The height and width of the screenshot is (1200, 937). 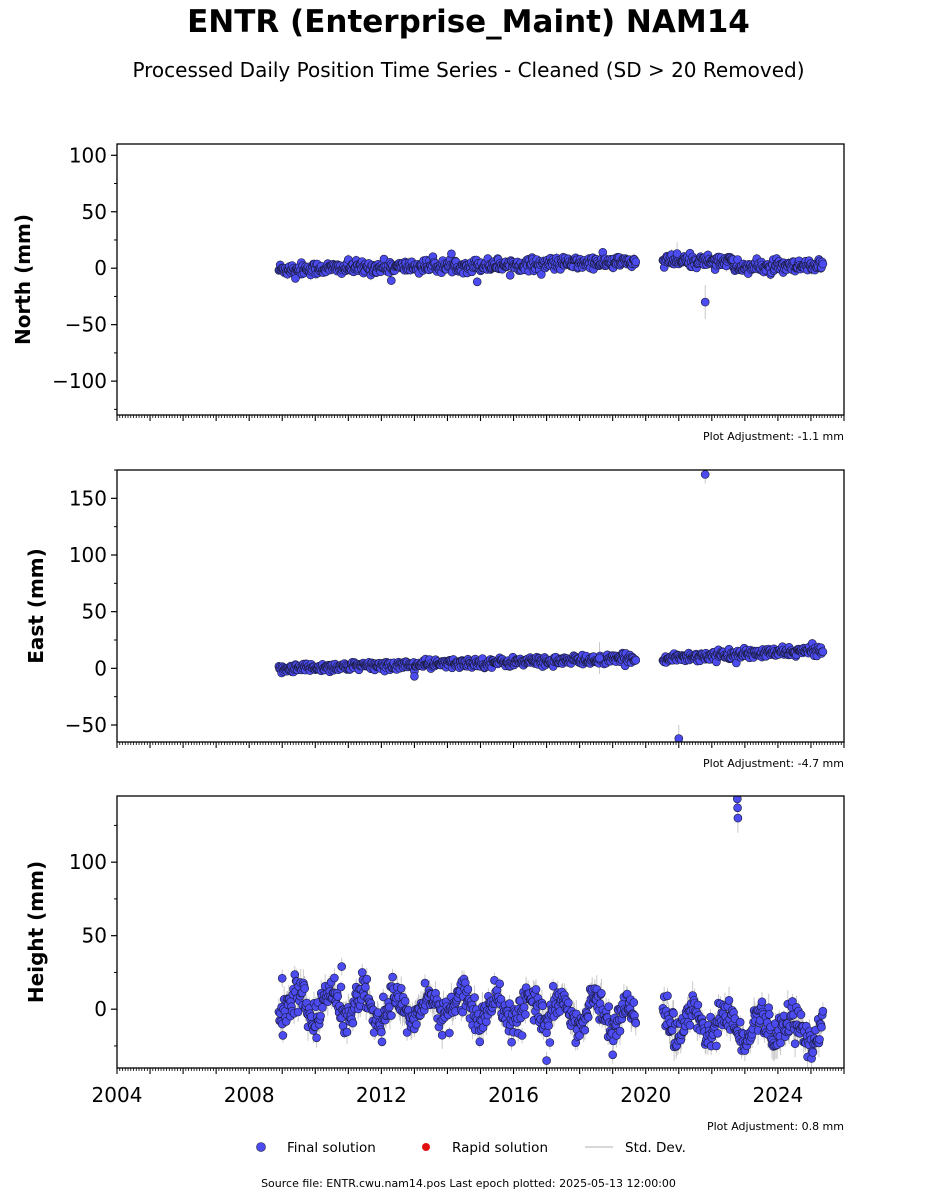 What do you see at coordinates (773, 436) in the screenshot?
I see `plot-adjustment-label: Plot Adjustment: -1.1 mm` at bounding box center [773, 436].